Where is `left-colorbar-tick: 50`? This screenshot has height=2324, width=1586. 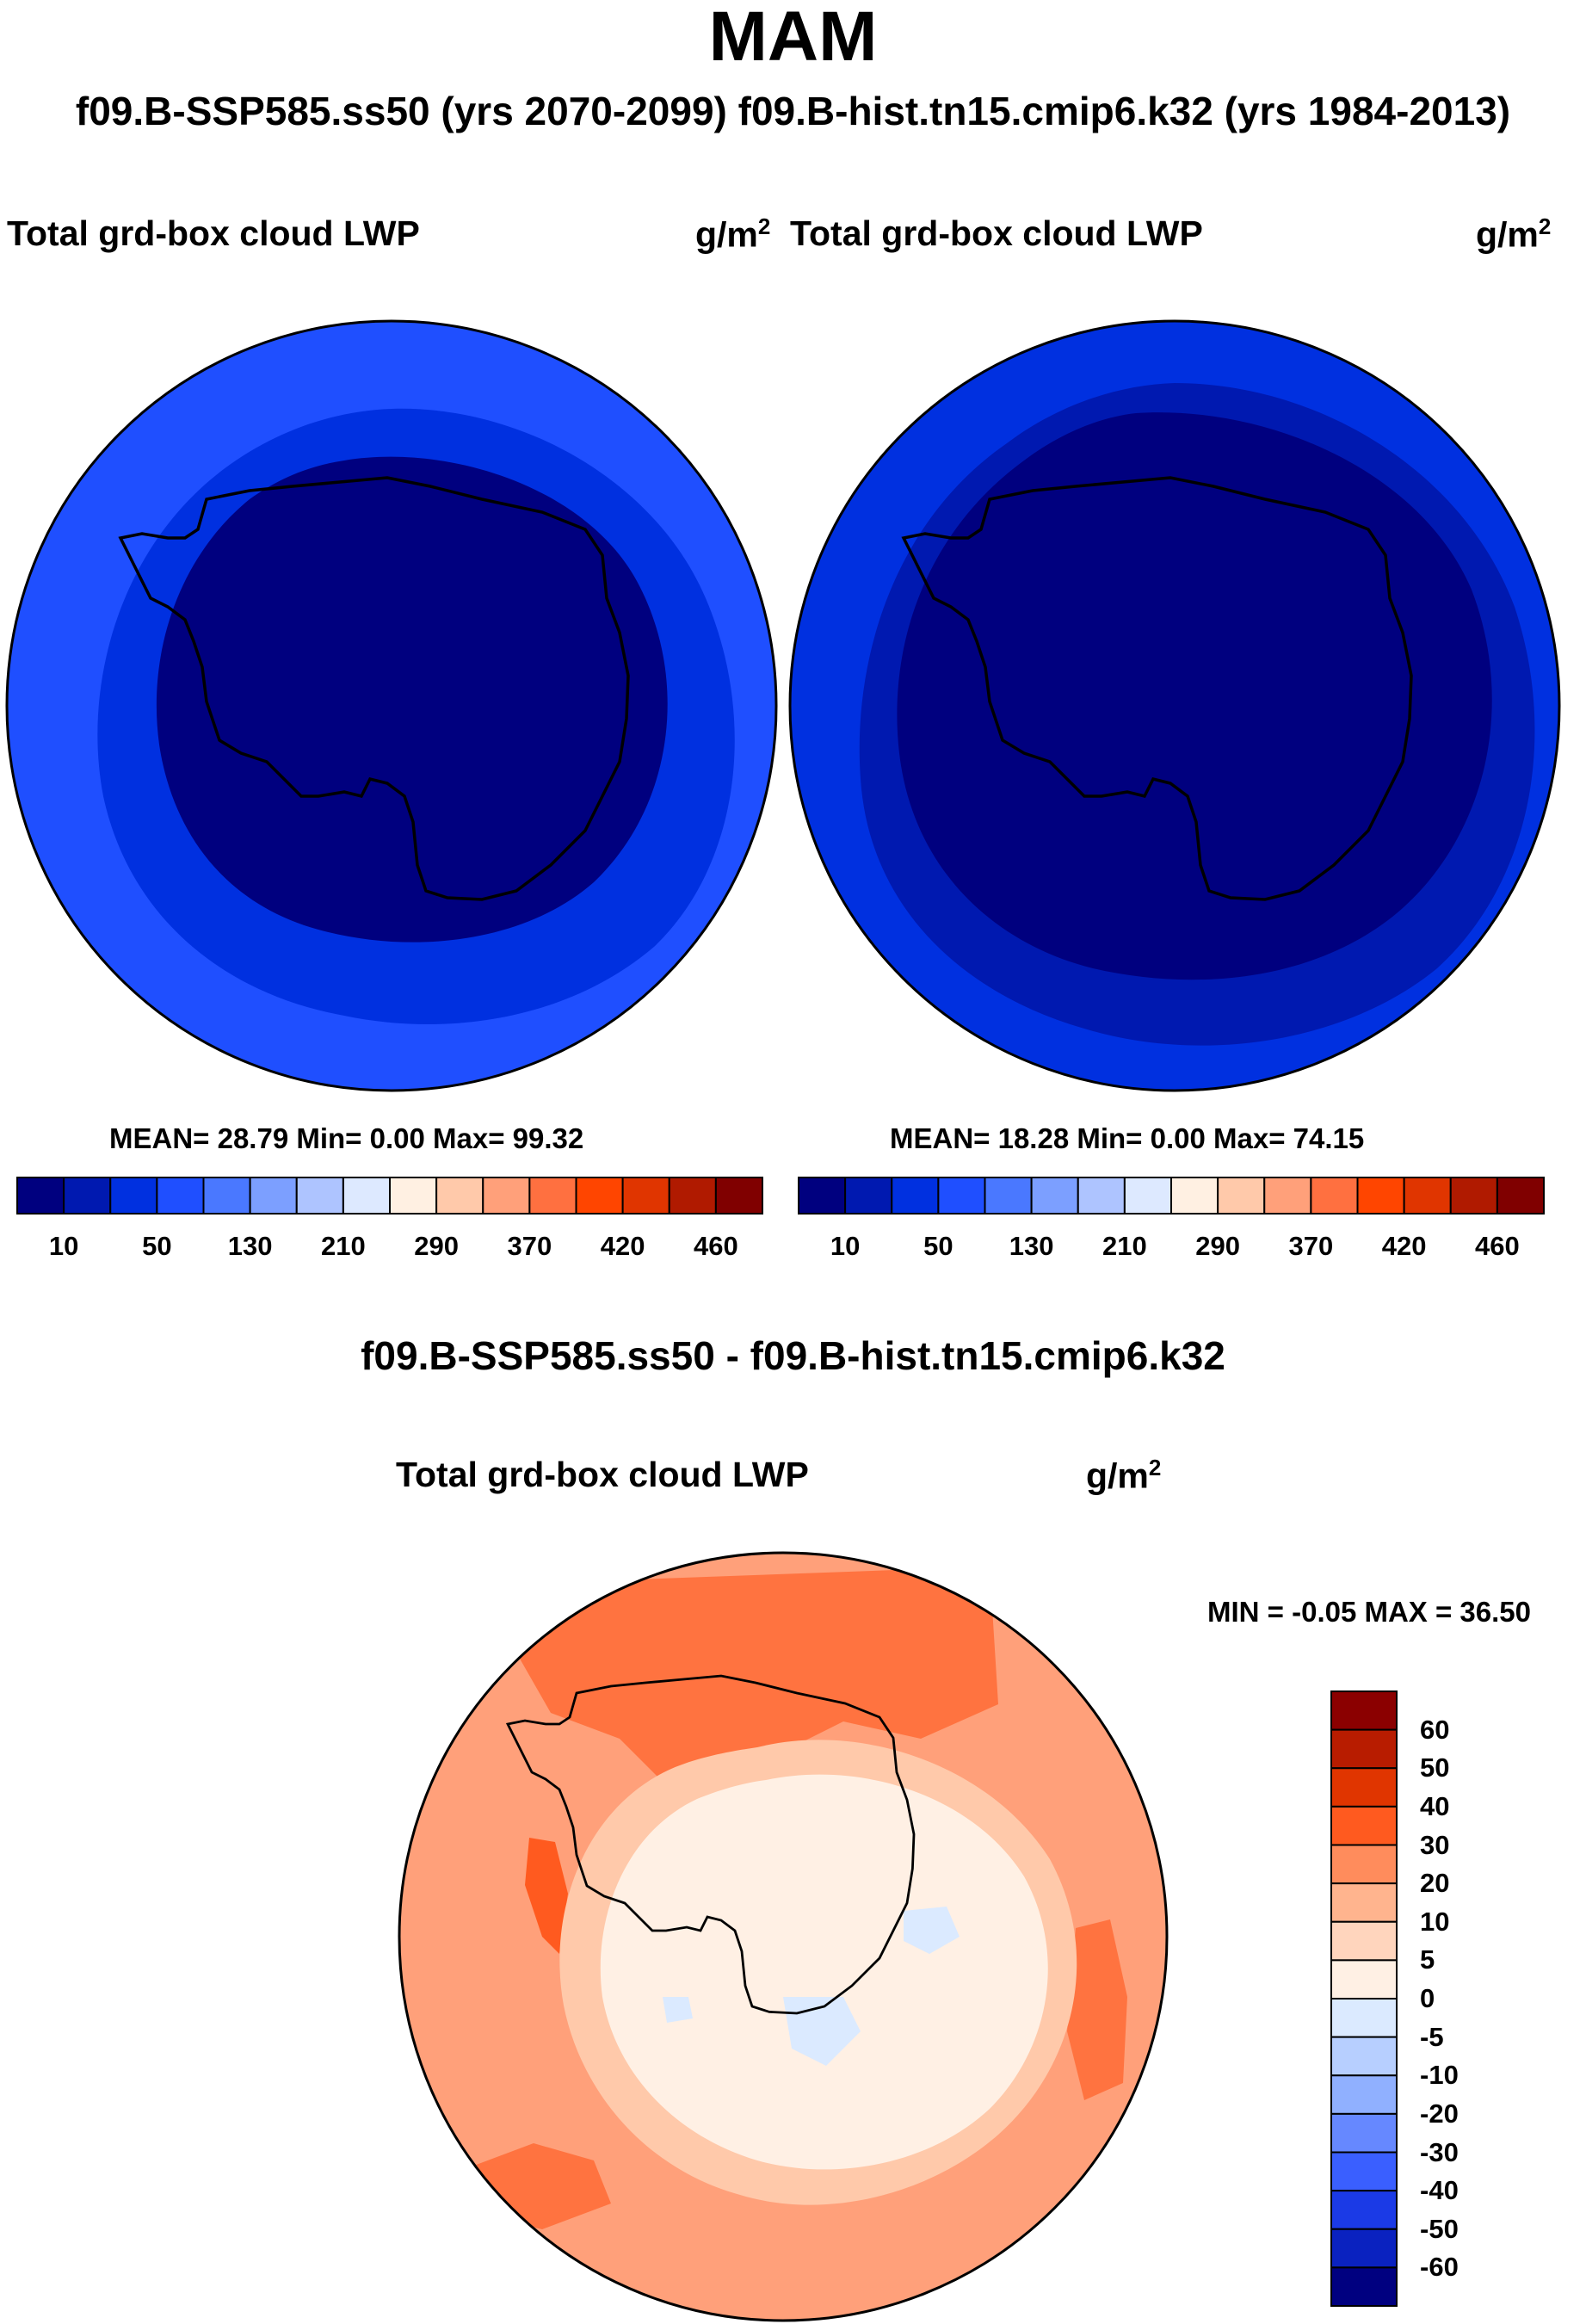 left-colorbar-tick: 50 is located at coordinates (157, 1246).